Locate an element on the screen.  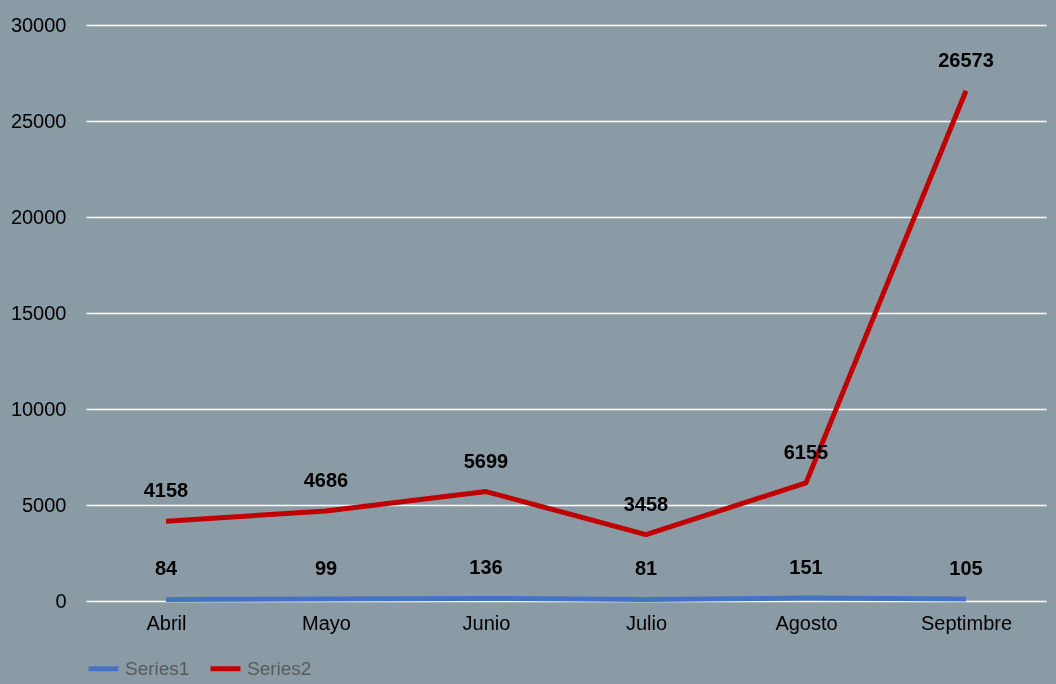
y-tick-label: 15000 is located at coordinates (38, 312).